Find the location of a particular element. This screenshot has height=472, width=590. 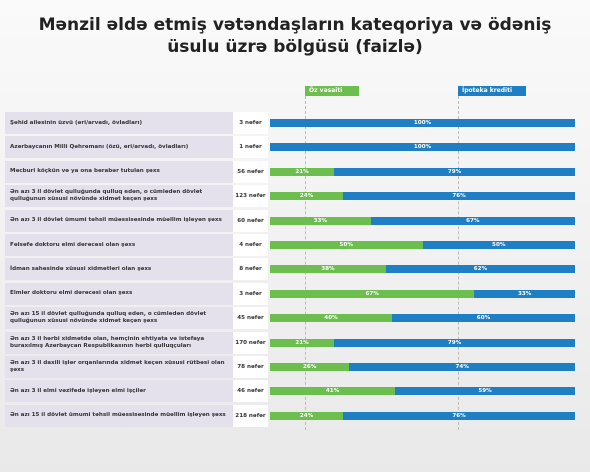

row-count: 1 nəfər is located at coordinates (250, 147).